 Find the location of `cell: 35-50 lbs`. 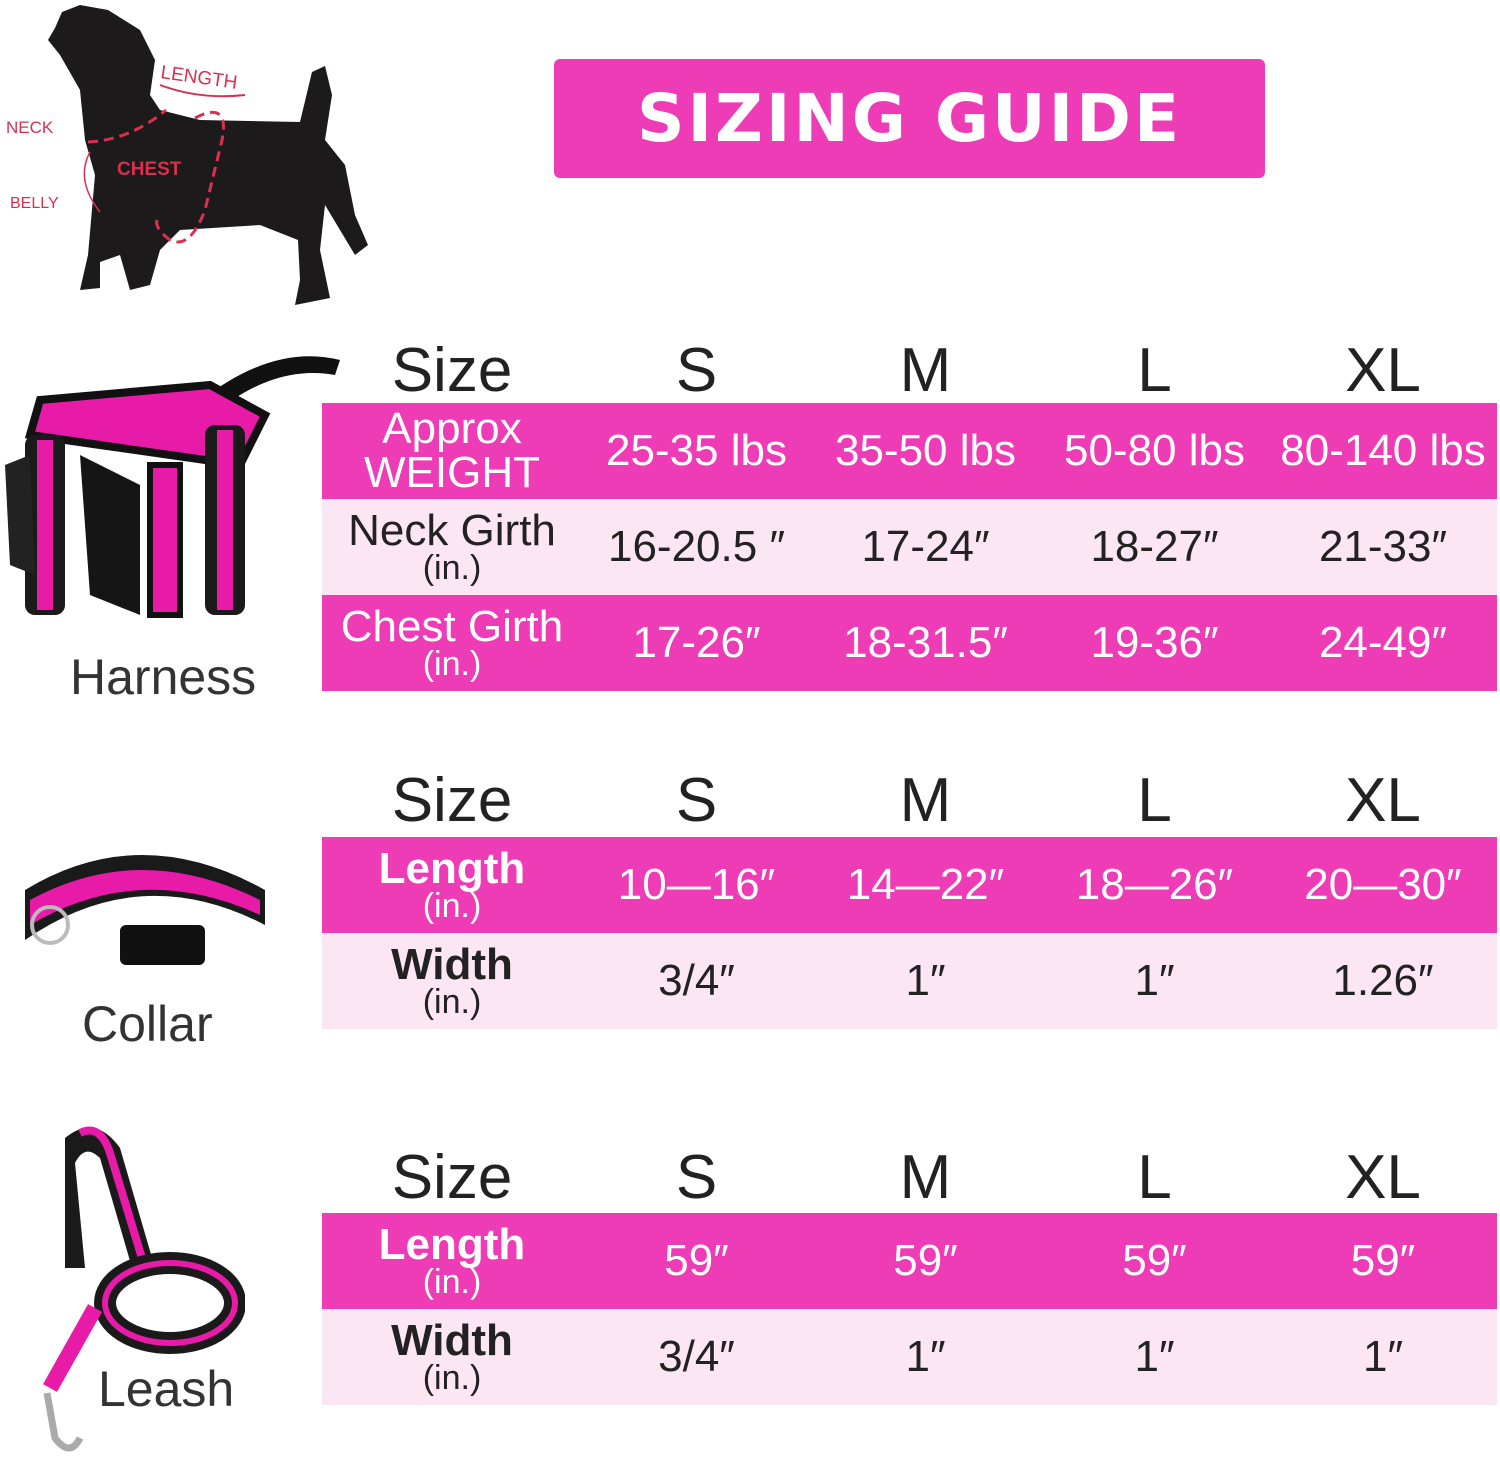

cell: 35-50 lbs is located at coordinates (925, 450).